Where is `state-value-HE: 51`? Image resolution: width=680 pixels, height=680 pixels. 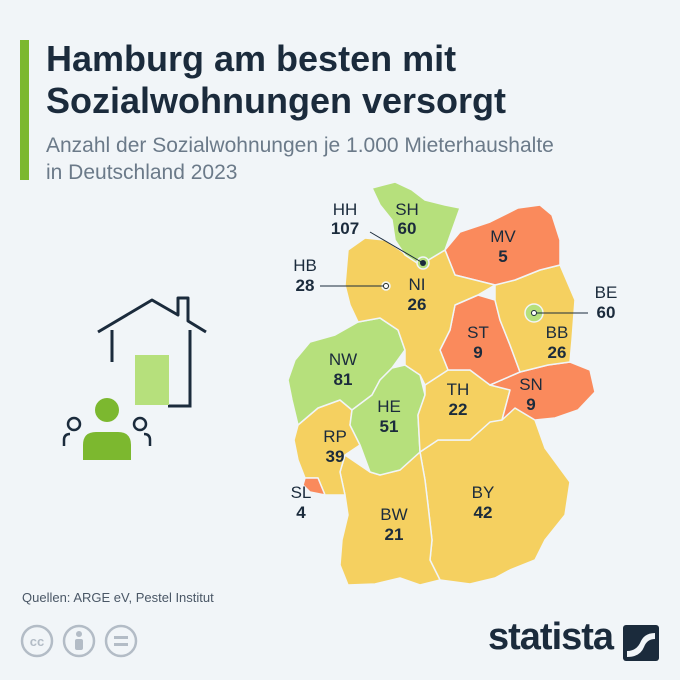
state-value-HE: 51 is located at coordinates (389, 426).